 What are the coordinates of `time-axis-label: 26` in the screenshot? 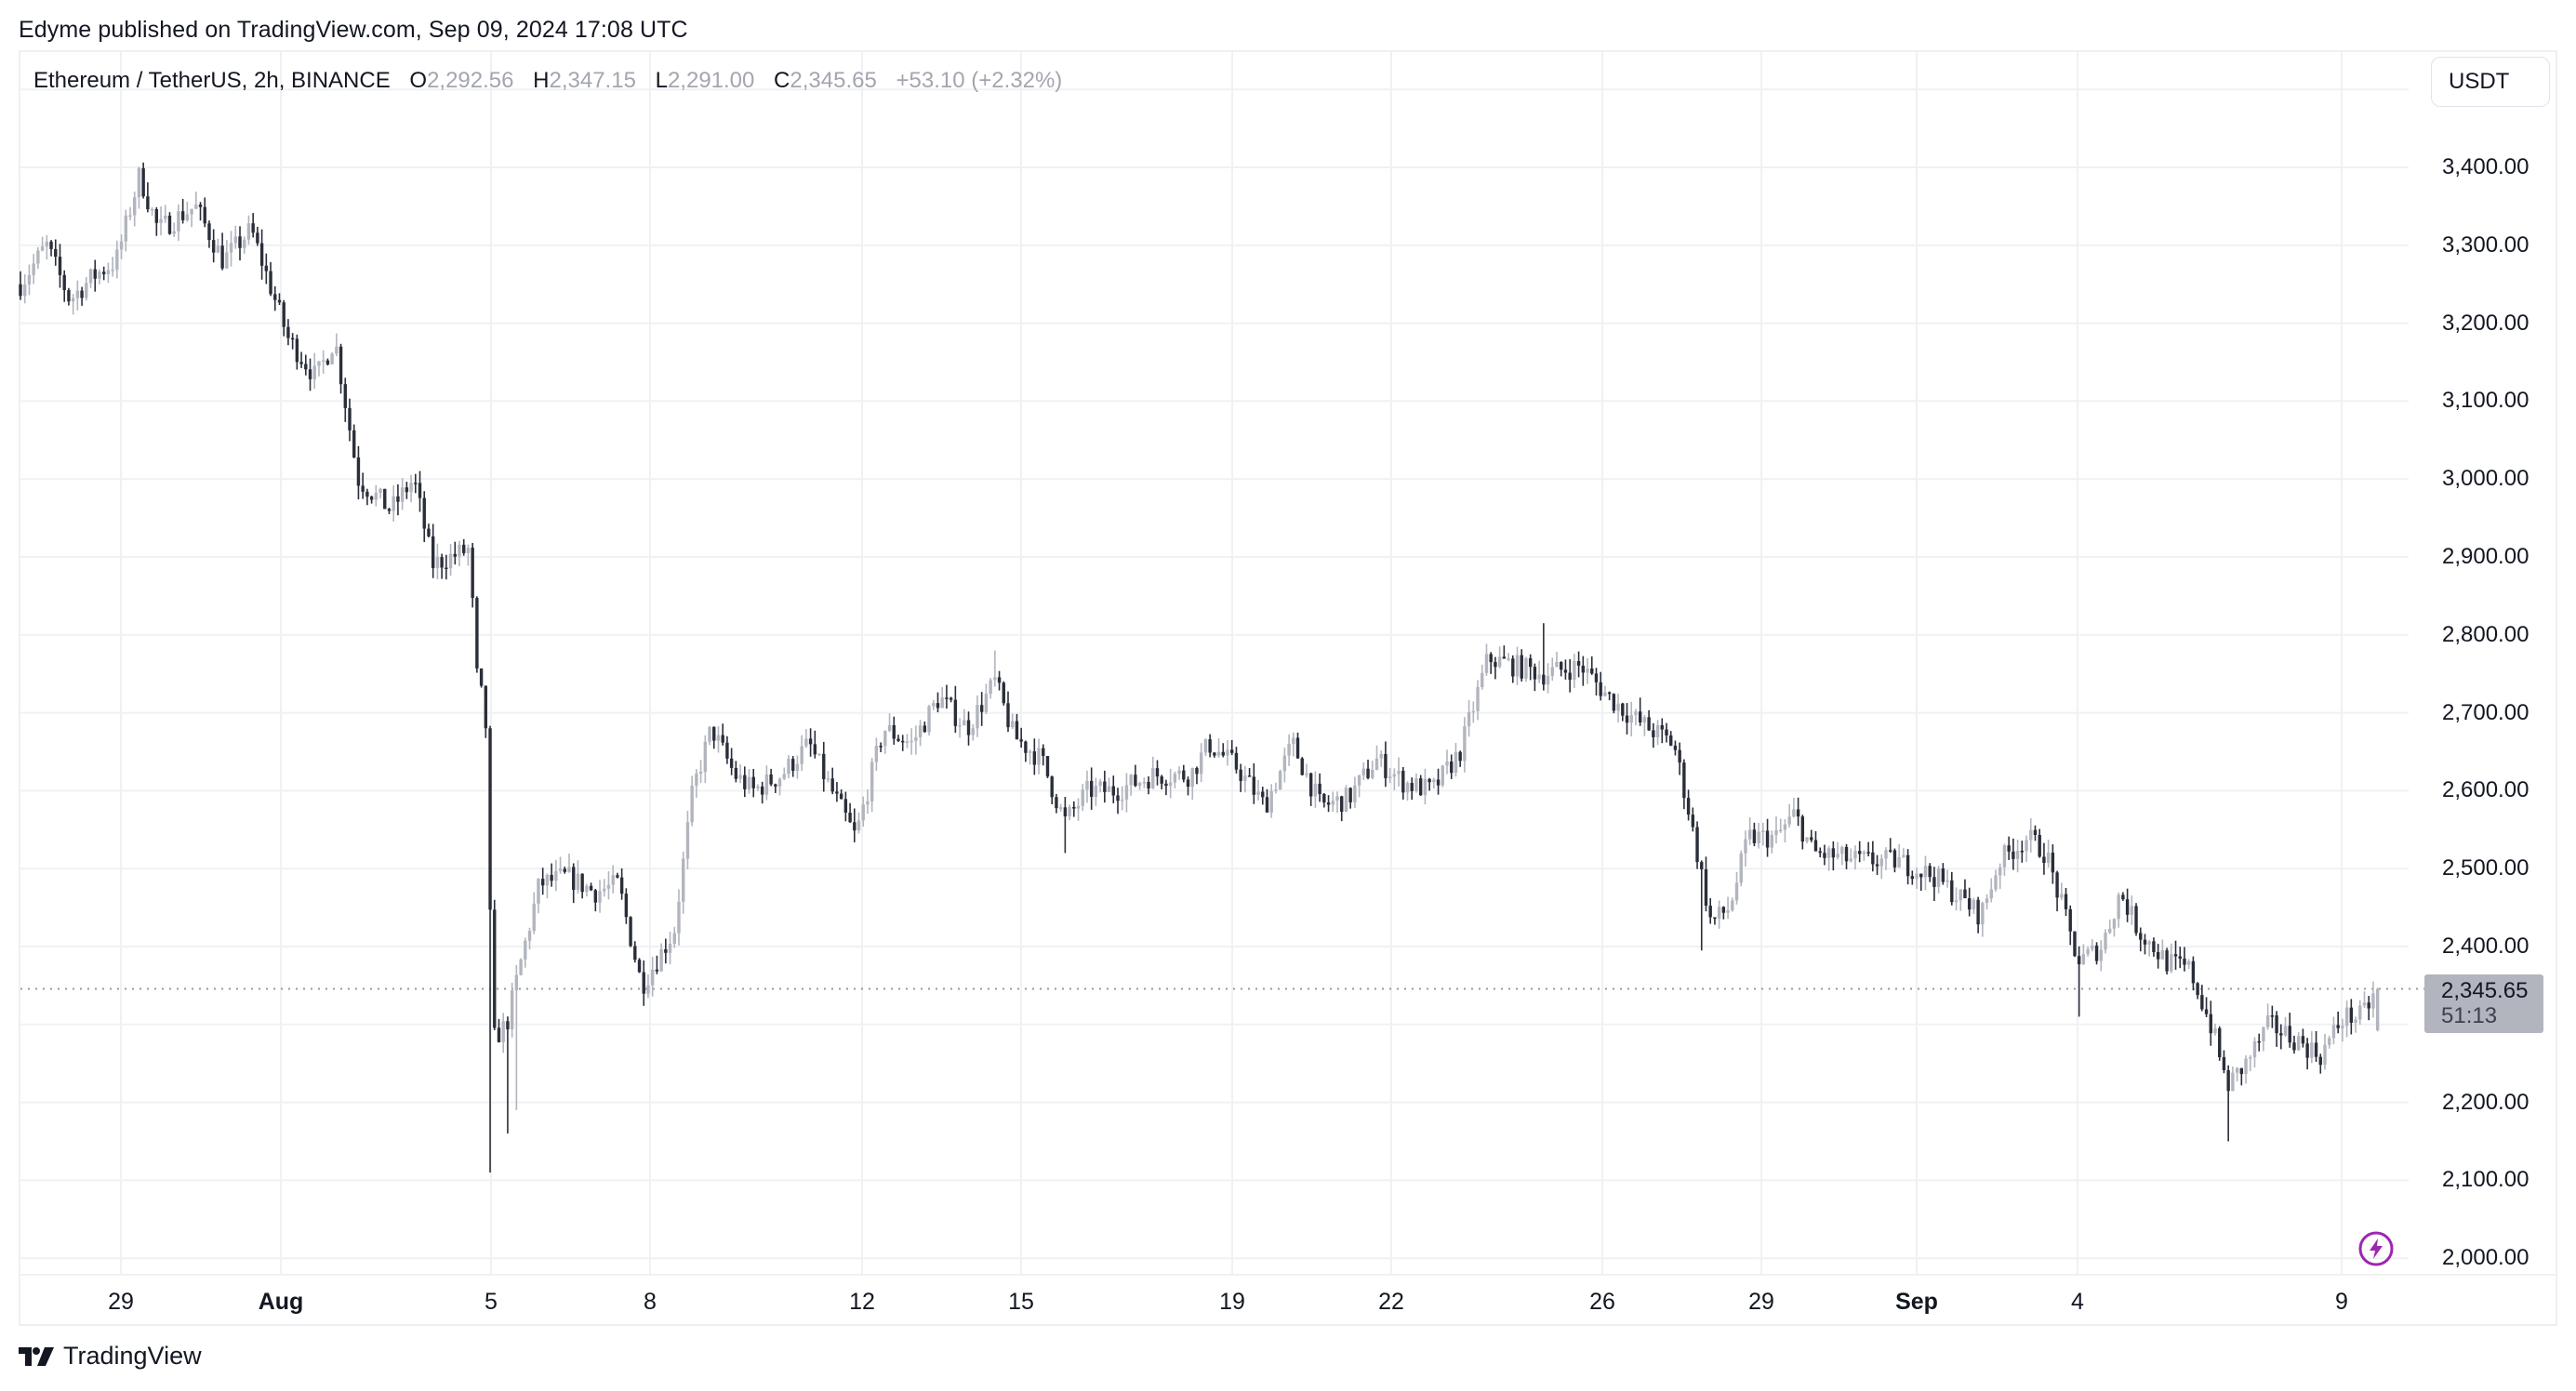 It's located at (1602, 1302).